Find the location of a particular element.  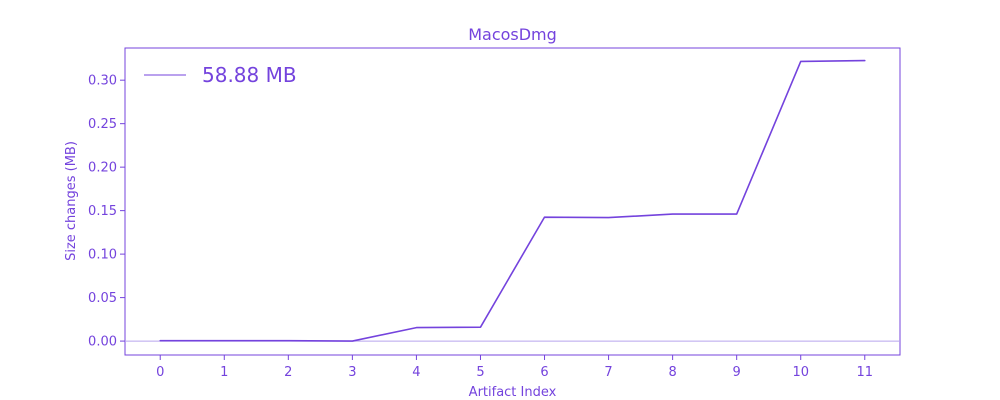

x-tick-label: 5 is located at coordinates (480, 372).